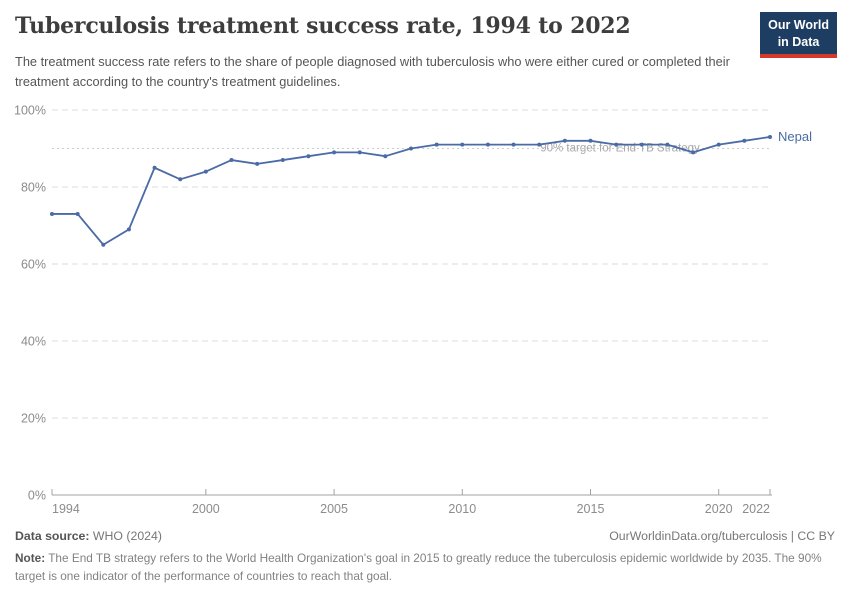  Describe the element at coordinates (798, 25) in the screenshot. I see `logo-line1: Our World` at that location.